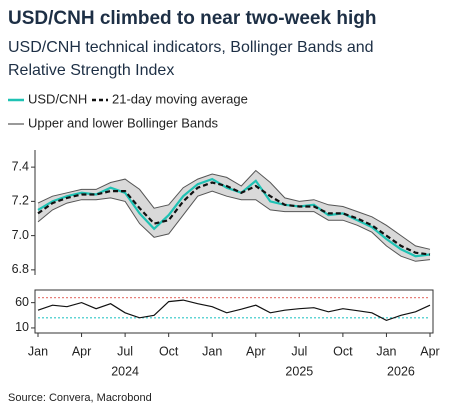 The width and height of the screenshot is (453, 417). Describe the element at coordinates (123, 122) in the screenshot. I see `legend-label: Upper and lower Bollinger Bands` at that location.